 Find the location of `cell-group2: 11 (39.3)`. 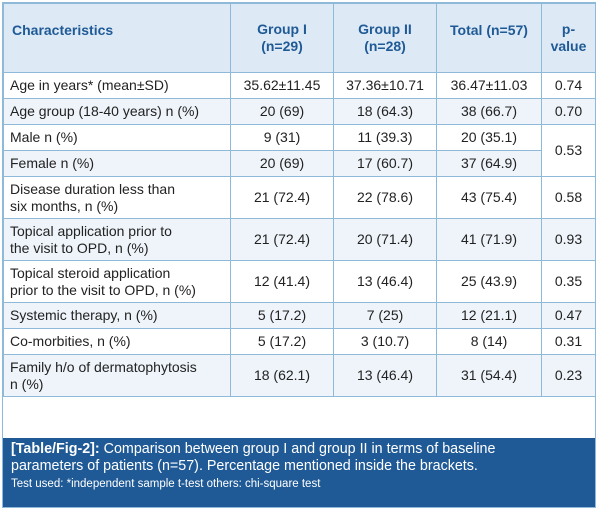

cell-group2: 11 (39.3) is located at coordinates (385, 137).